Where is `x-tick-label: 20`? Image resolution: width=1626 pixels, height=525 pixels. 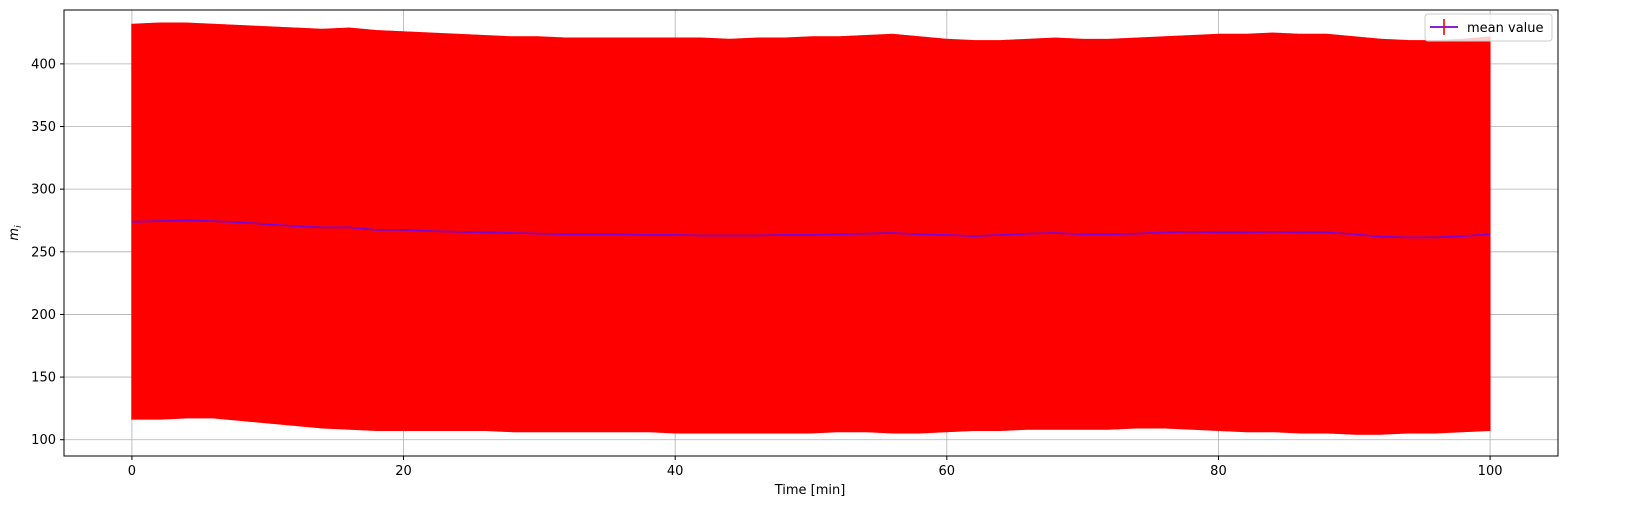
x-tick-label: 20 is located at coordinates (403, 471).